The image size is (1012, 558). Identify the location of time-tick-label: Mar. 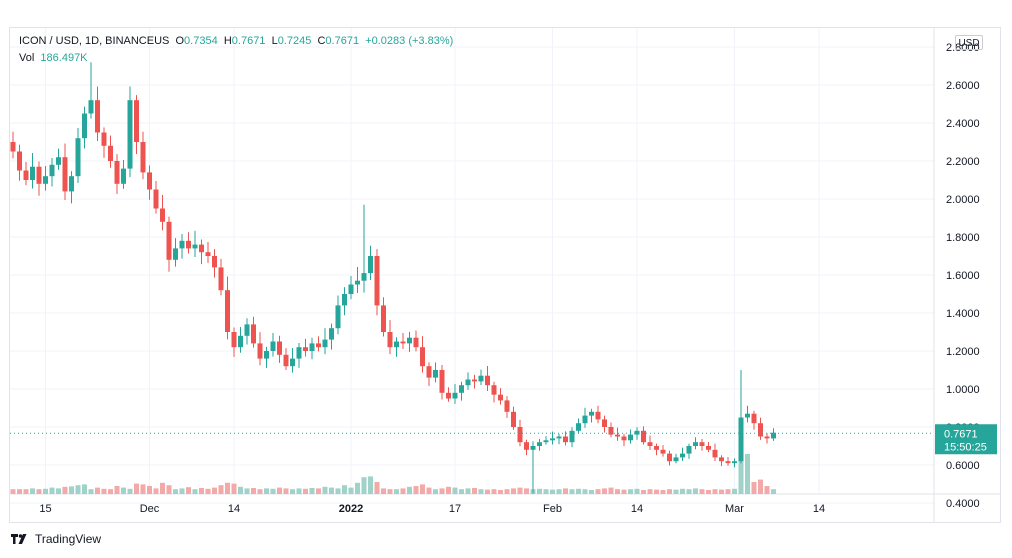
(734, 509).